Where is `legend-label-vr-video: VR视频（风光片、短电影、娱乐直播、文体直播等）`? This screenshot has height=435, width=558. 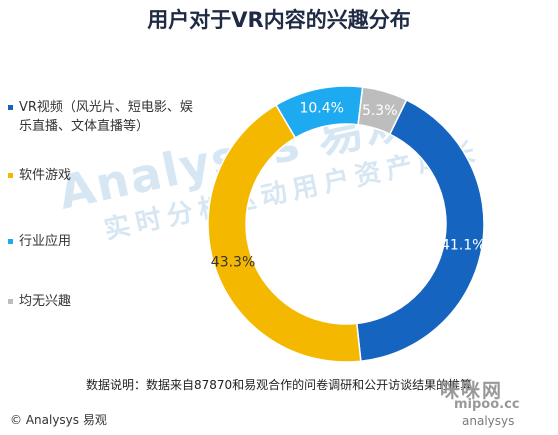
legend-label-vr-video: VR视频（风光片、短电影、娱乐直播、文体直播等） is located at coordinates (106, 117).